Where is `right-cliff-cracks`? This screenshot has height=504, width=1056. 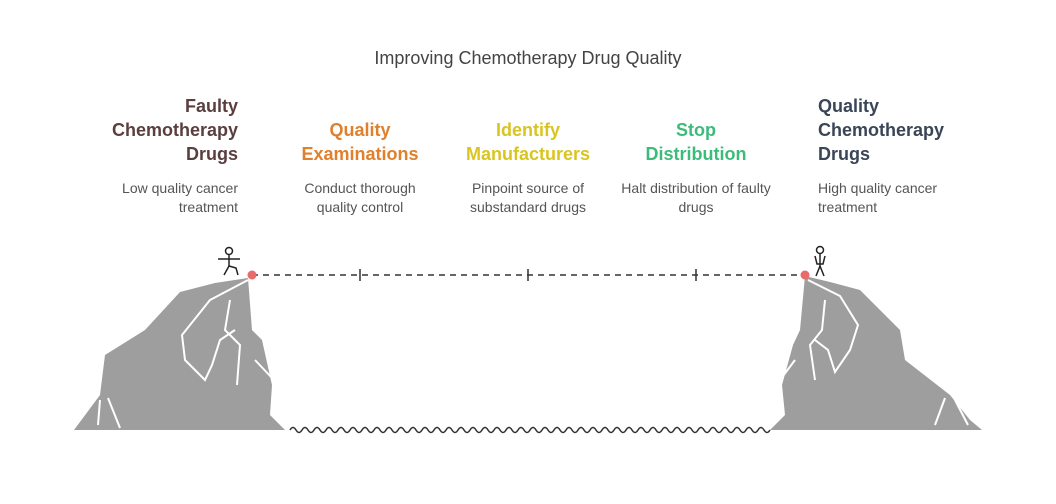 right-cliff-cracks is located at coordinates (874, 352).